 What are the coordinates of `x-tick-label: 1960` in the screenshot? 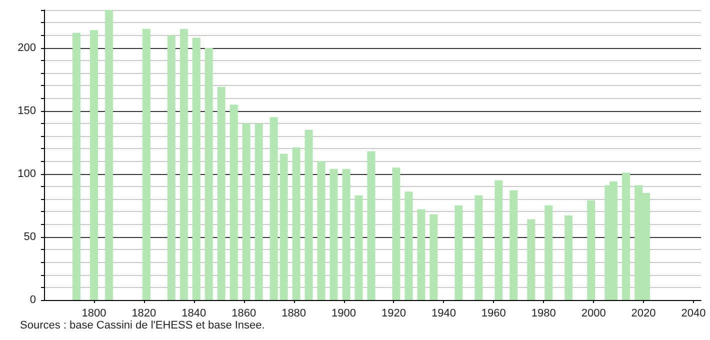 It's located at (493, 314).